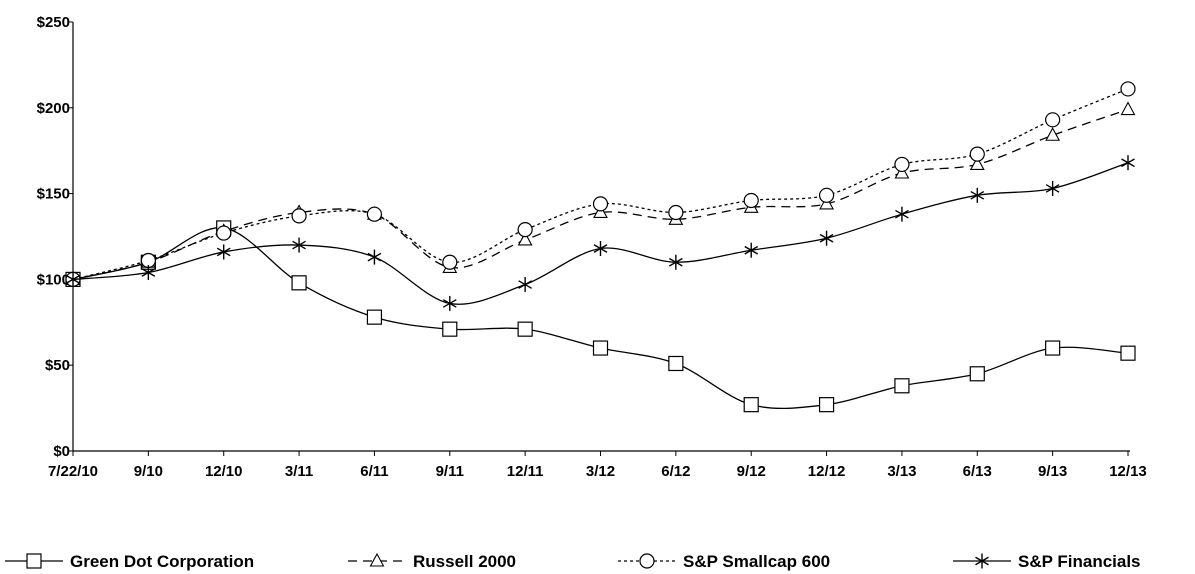  What do you see at coordinates (162, 561) in the screenshot?
I see `legend-label-green-dot-corporation: Green Dot Corporation` at bounding box center [162, 561].